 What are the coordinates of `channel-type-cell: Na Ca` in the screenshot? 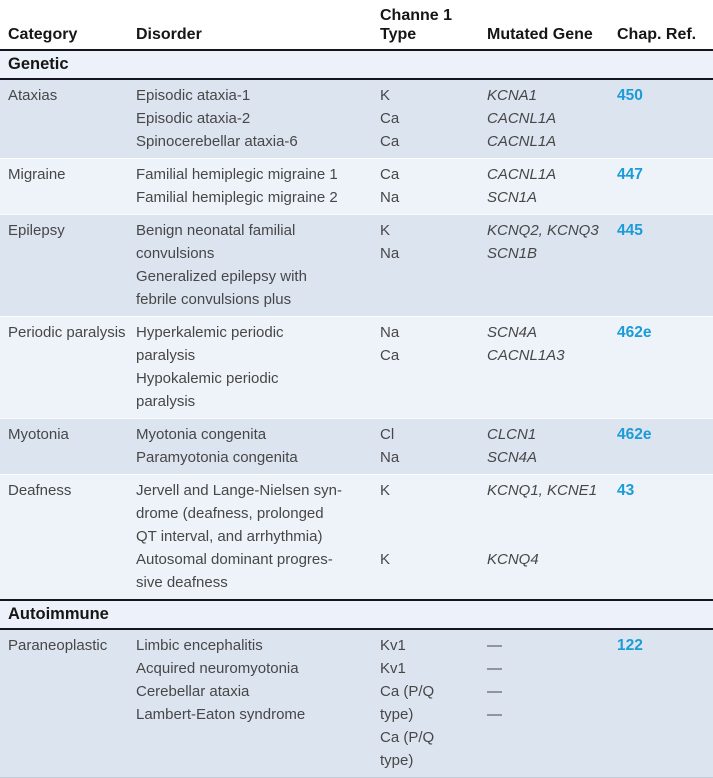 It's located at (433, 367).